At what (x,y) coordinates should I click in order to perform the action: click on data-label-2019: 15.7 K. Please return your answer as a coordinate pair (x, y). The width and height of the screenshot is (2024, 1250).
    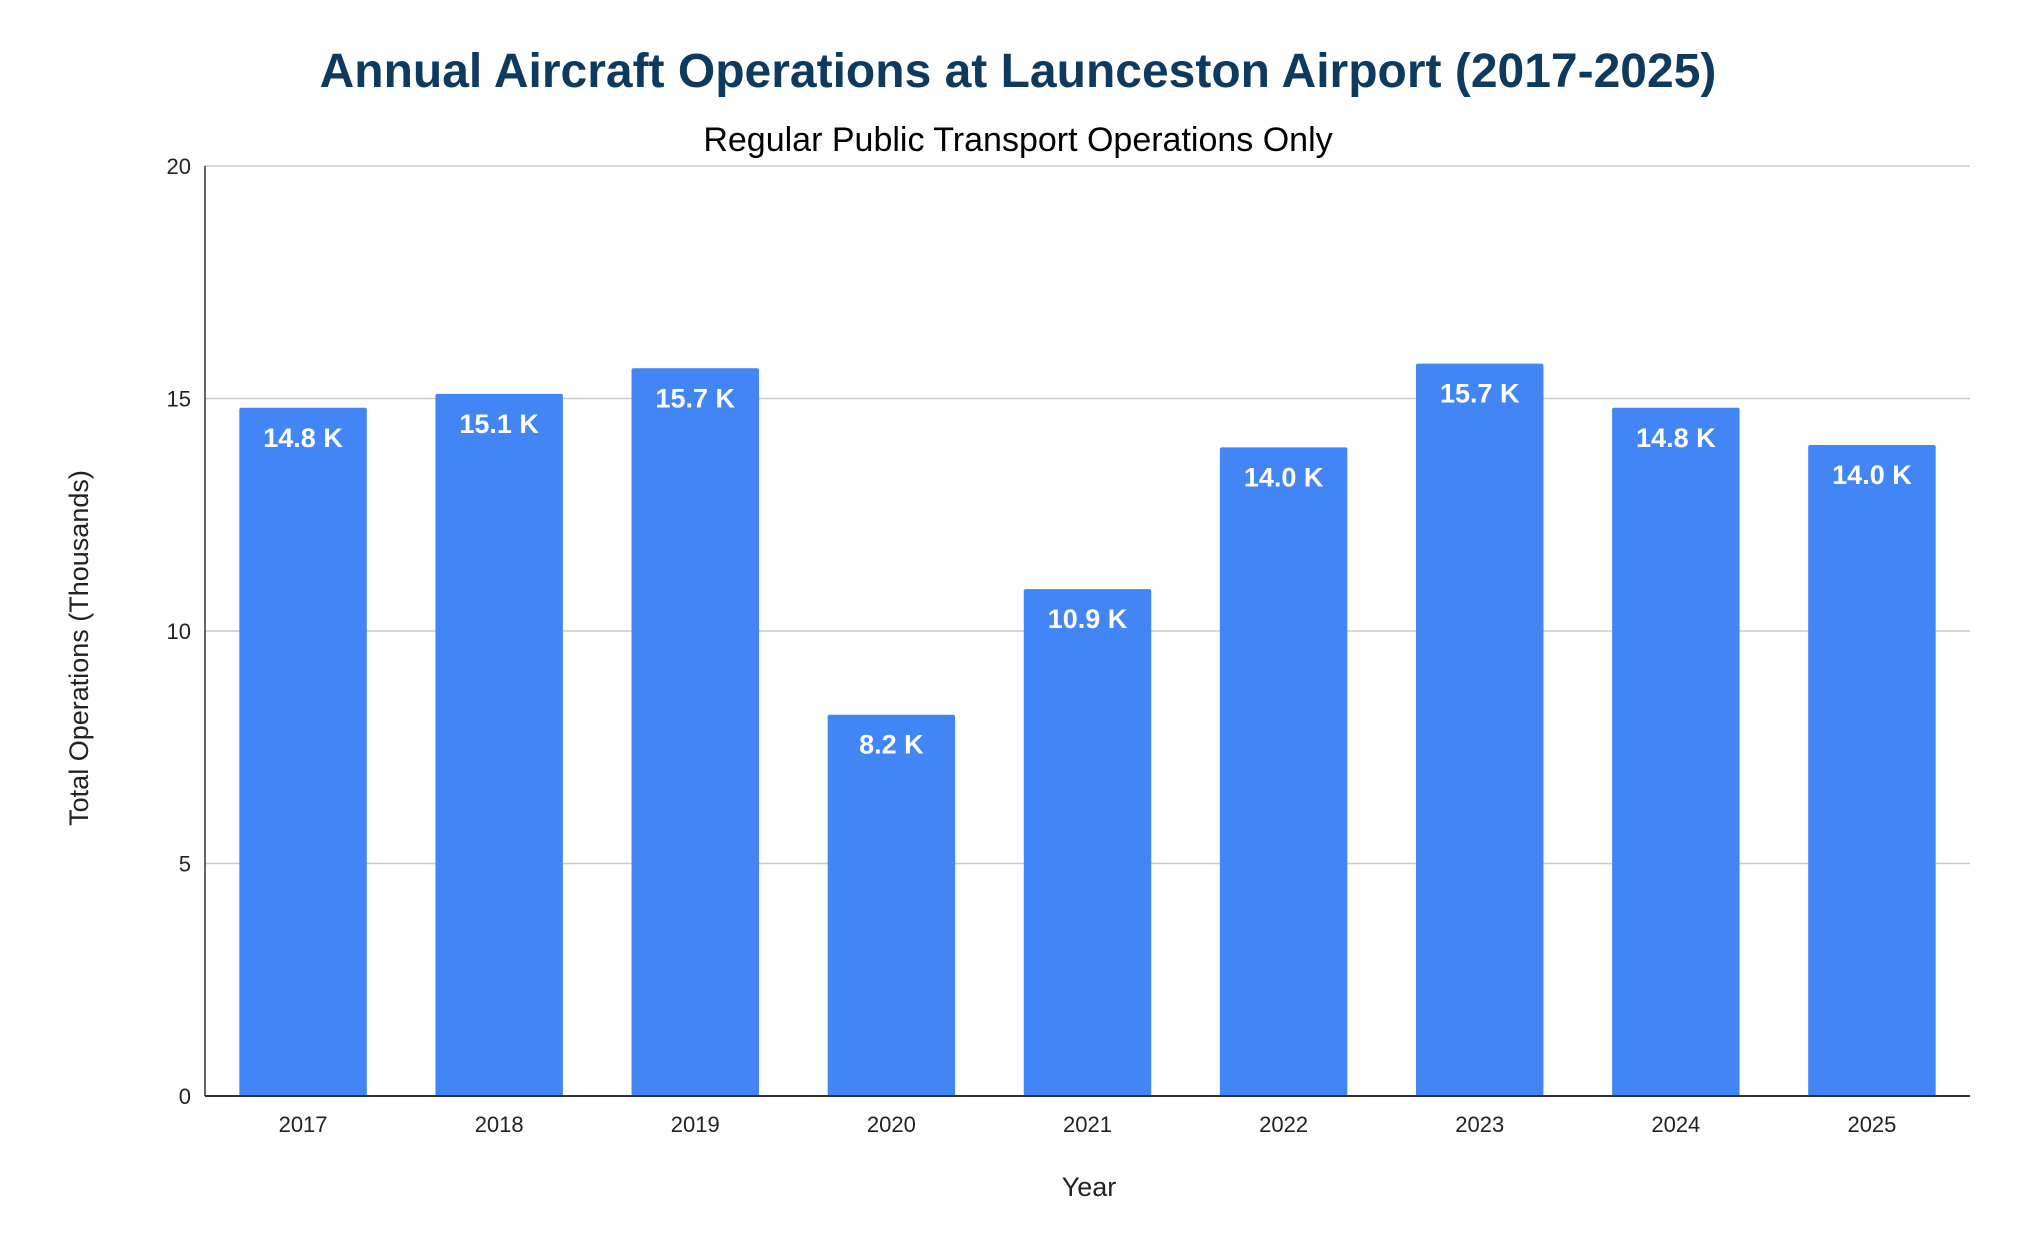
    Looking at the image, I should click on (695, 398).